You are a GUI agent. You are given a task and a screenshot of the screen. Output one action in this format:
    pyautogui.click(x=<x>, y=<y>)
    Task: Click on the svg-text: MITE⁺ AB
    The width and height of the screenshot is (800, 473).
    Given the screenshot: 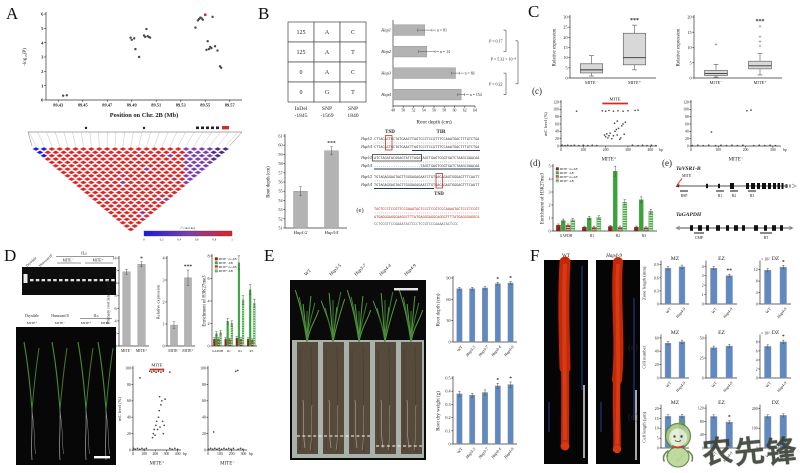 What is the action you would take?
    pyautogui.click(x=567, y=181)
    